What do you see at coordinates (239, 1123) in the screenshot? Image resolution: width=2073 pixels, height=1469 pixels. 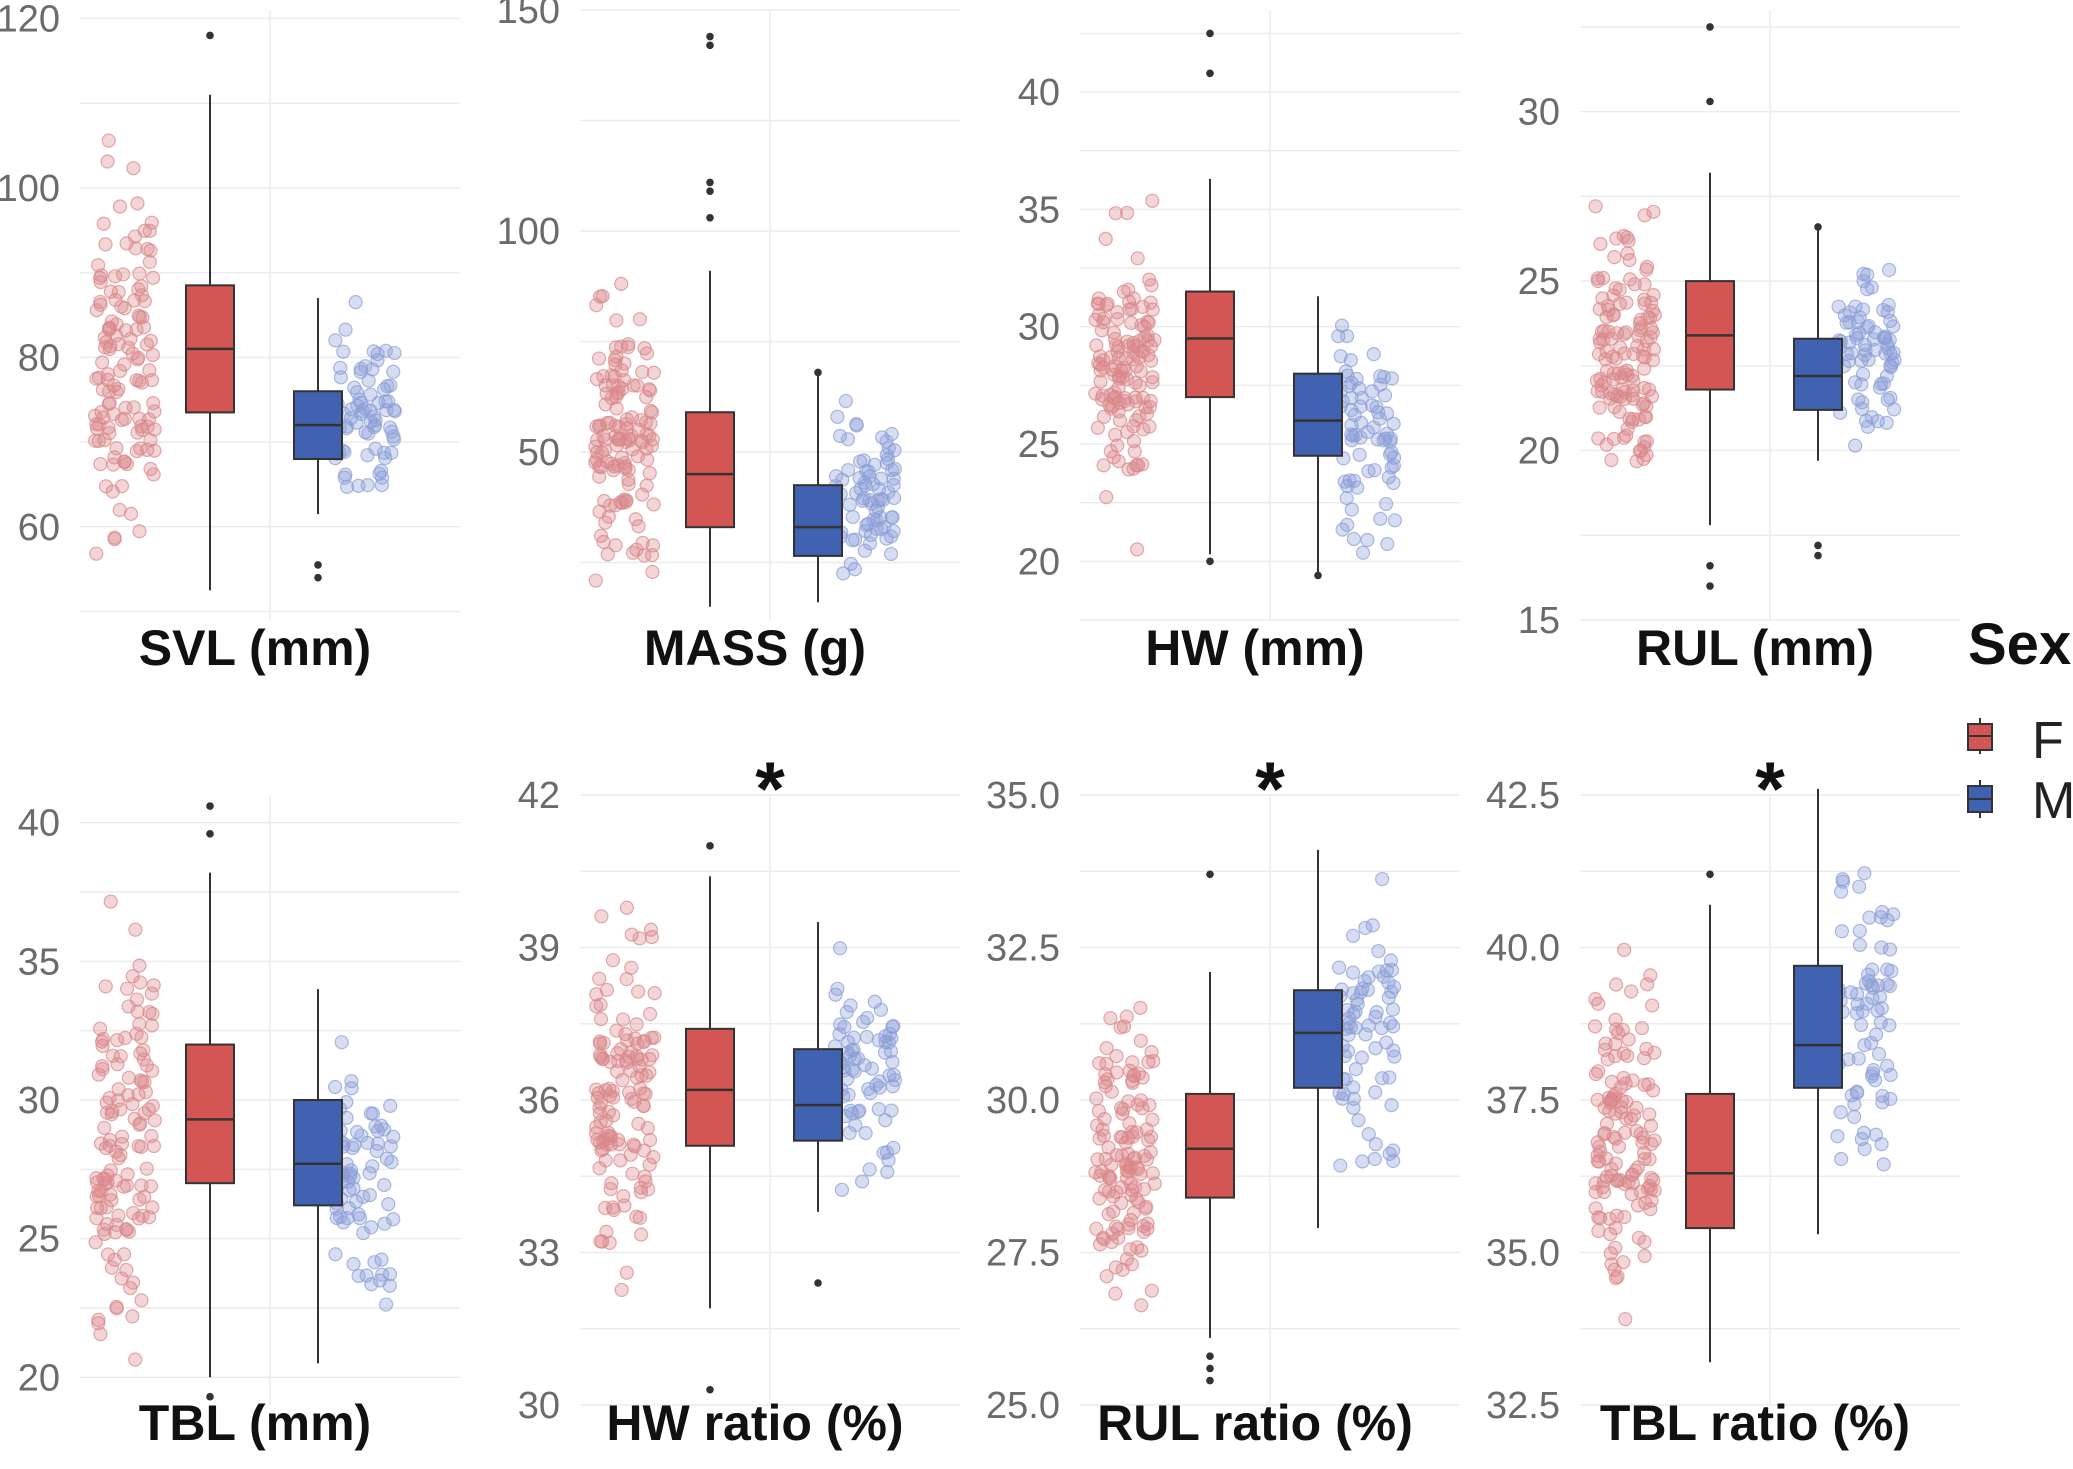 I see `panel-5: 20 25 30 35 40 TBL (mm)` at bounding box center [239, 1123].